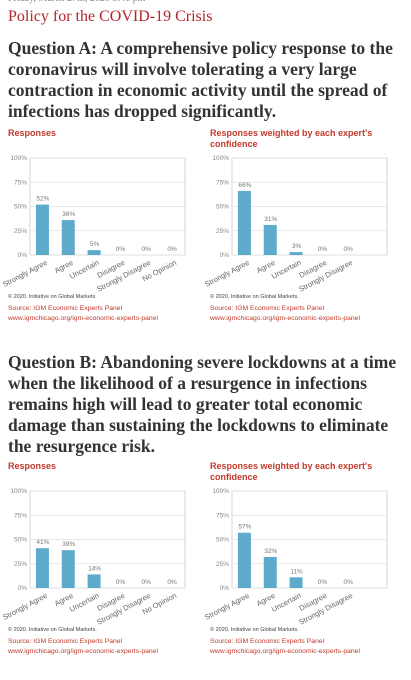 The image size is (411, 680). I want to click on value-label: 57%, so click(244, 527).